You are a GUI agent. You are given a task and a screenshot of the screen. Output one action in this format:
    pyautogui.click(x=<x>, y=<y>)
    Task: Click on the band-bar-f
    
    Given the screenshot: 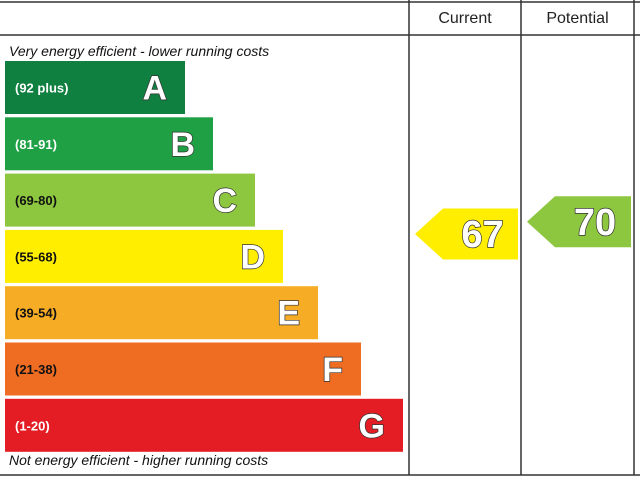 What is the action you would take?
    pyautogui.click(x=183, y=369)
    